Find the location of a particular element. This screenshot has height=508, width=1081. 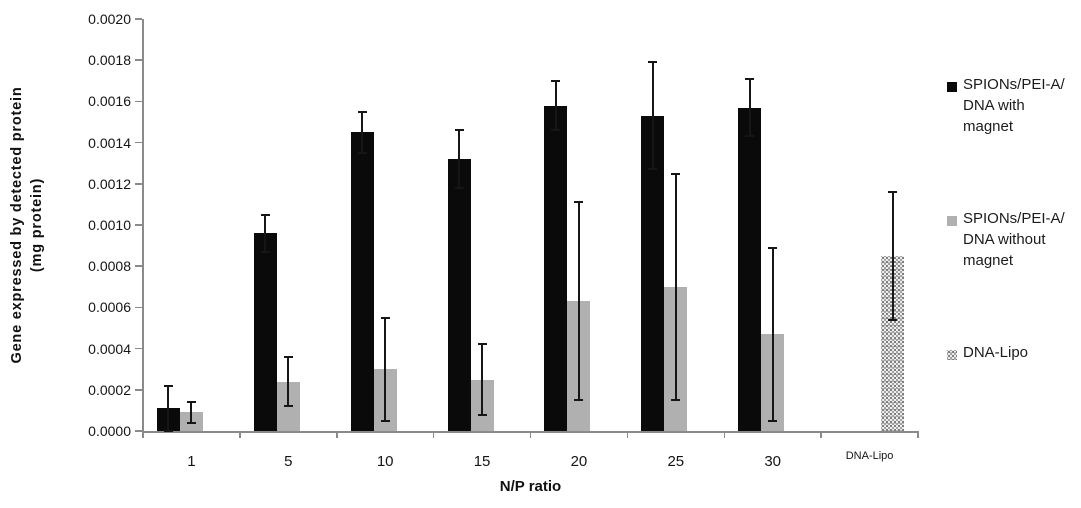

y-tick-label: 0.0002 is located at coordinates (109, 389).